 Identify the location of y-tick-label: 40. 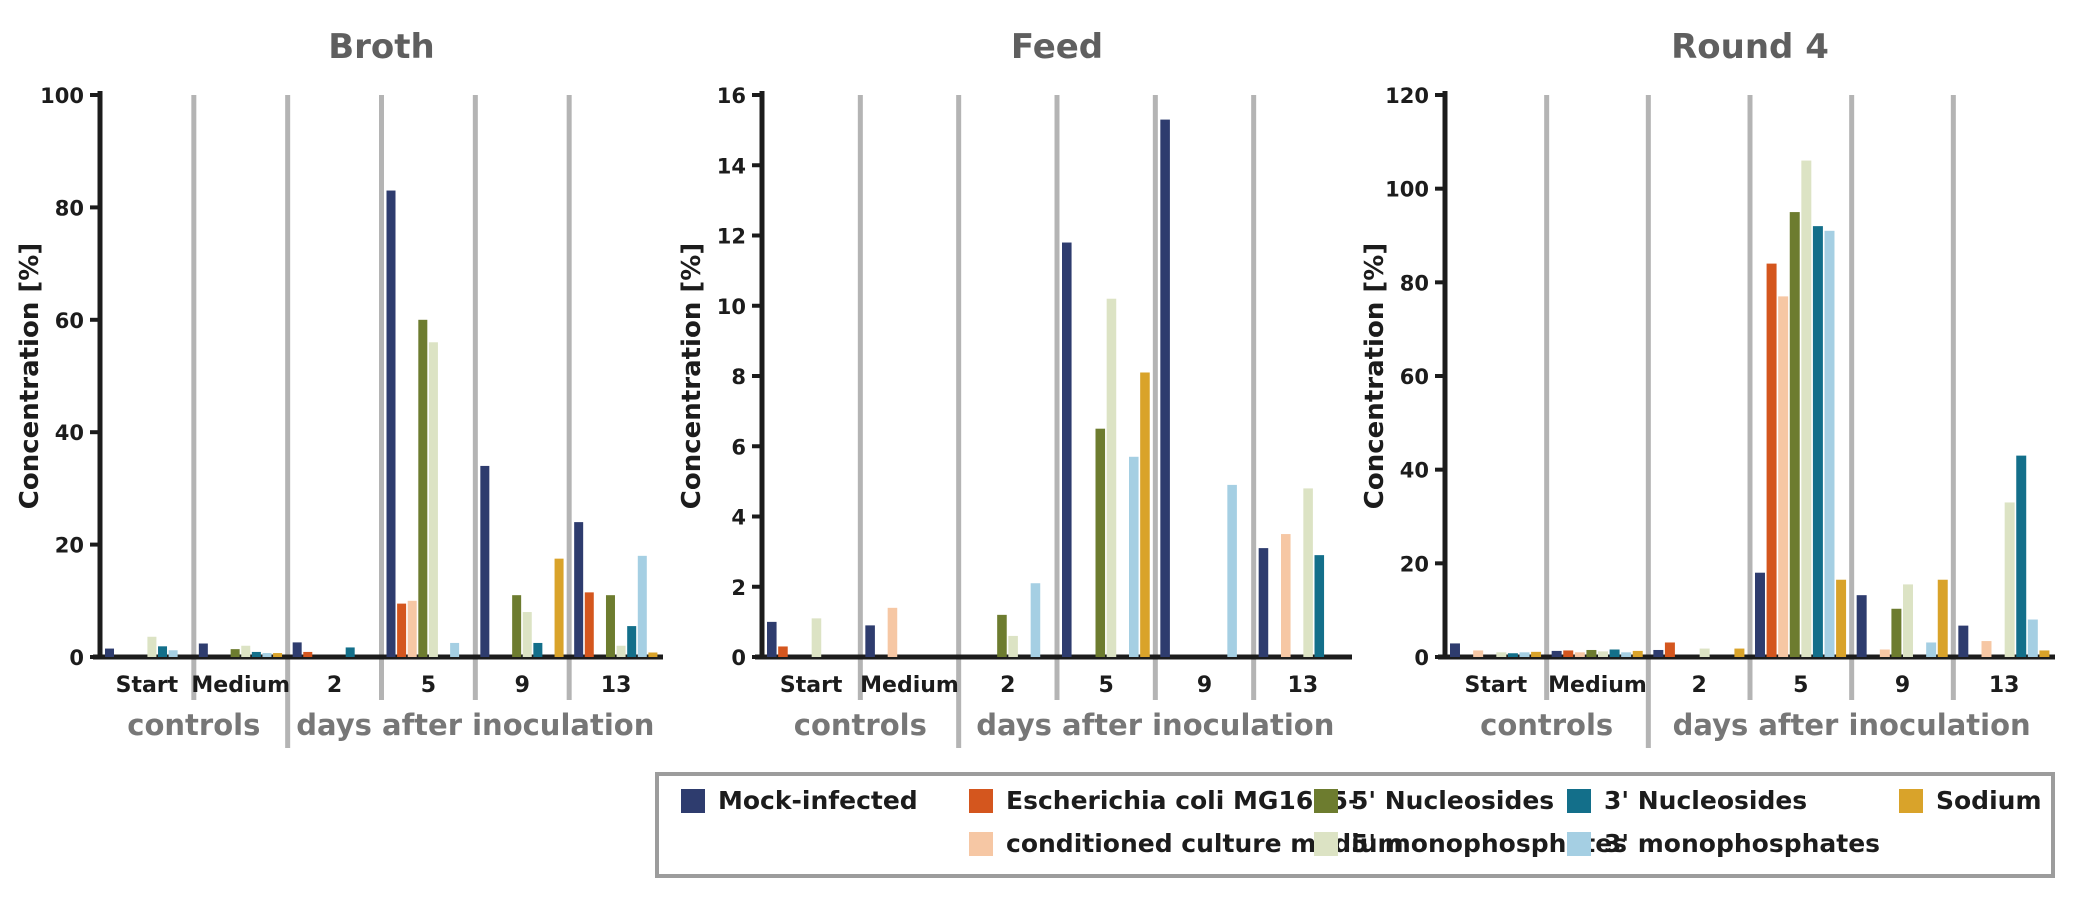
(1414, 471).